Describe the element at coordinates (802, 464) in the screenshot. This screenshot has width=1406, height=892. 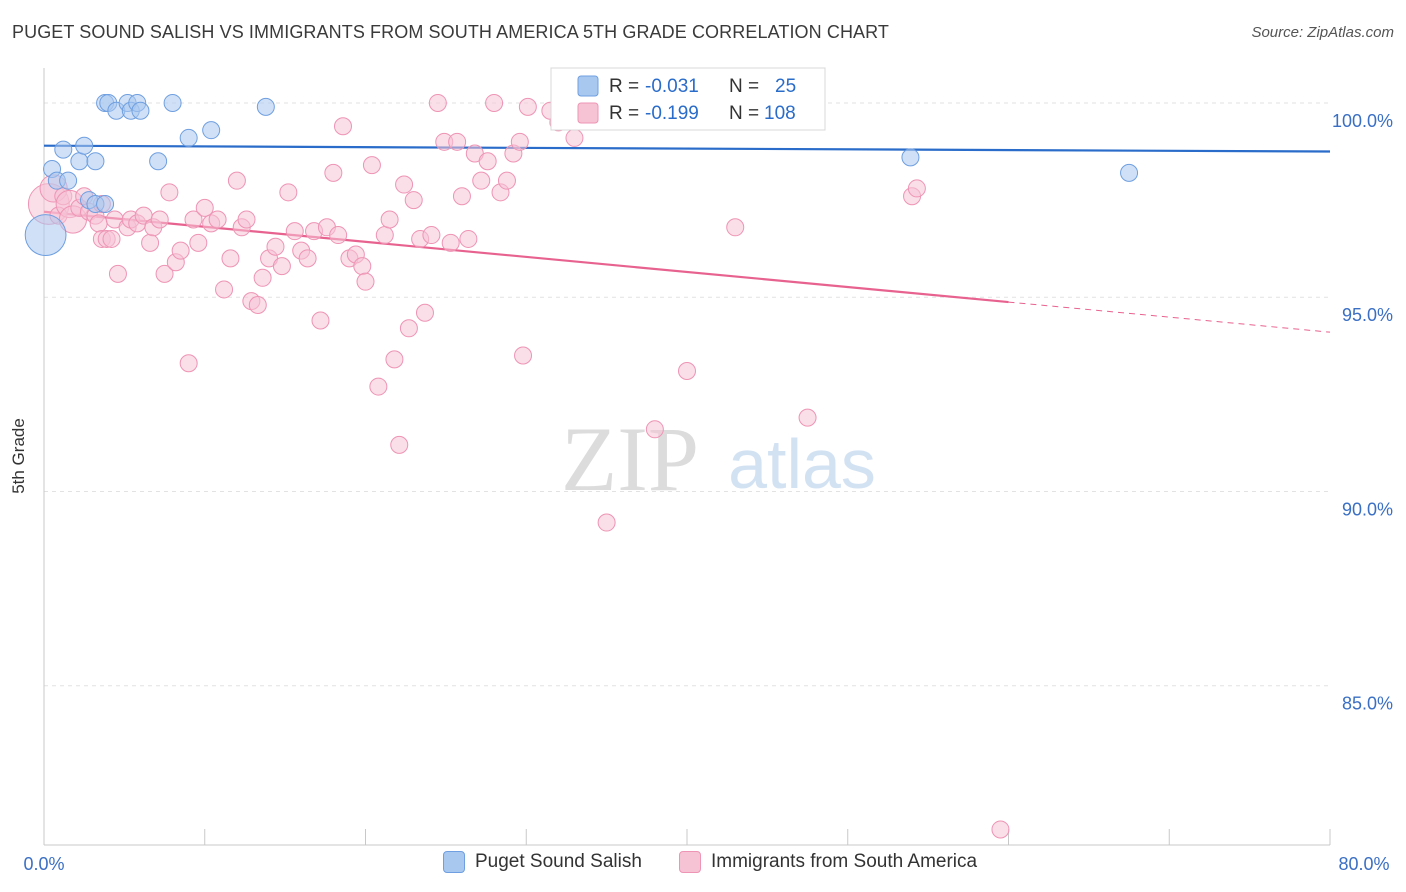
I see `watermark-atlas: atlas` at that location.